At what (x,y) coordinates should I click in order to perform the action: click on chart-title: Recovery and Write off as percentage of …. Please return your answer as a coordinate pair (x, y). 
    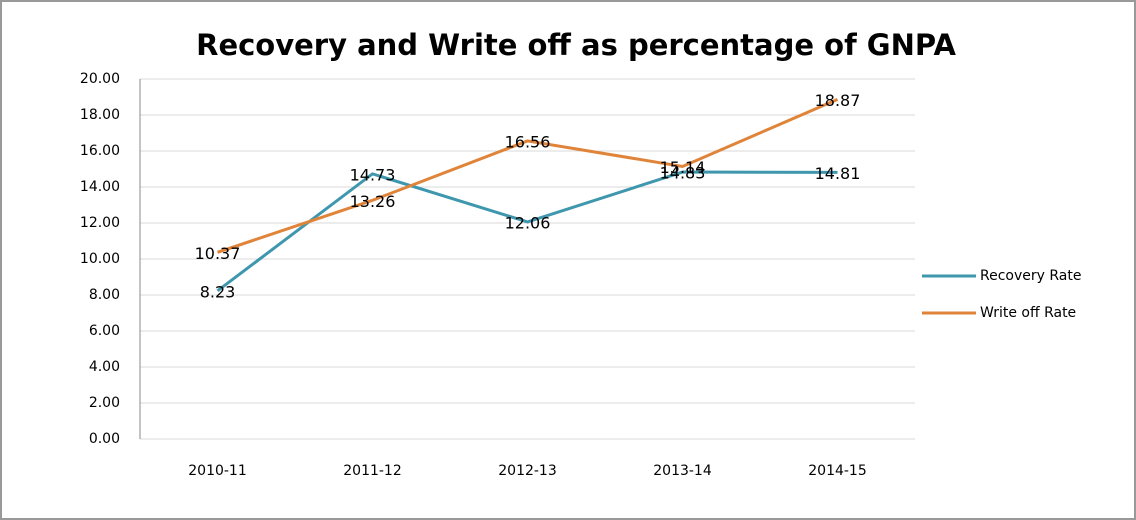
    Looking at the image, I should click on (576, 45).